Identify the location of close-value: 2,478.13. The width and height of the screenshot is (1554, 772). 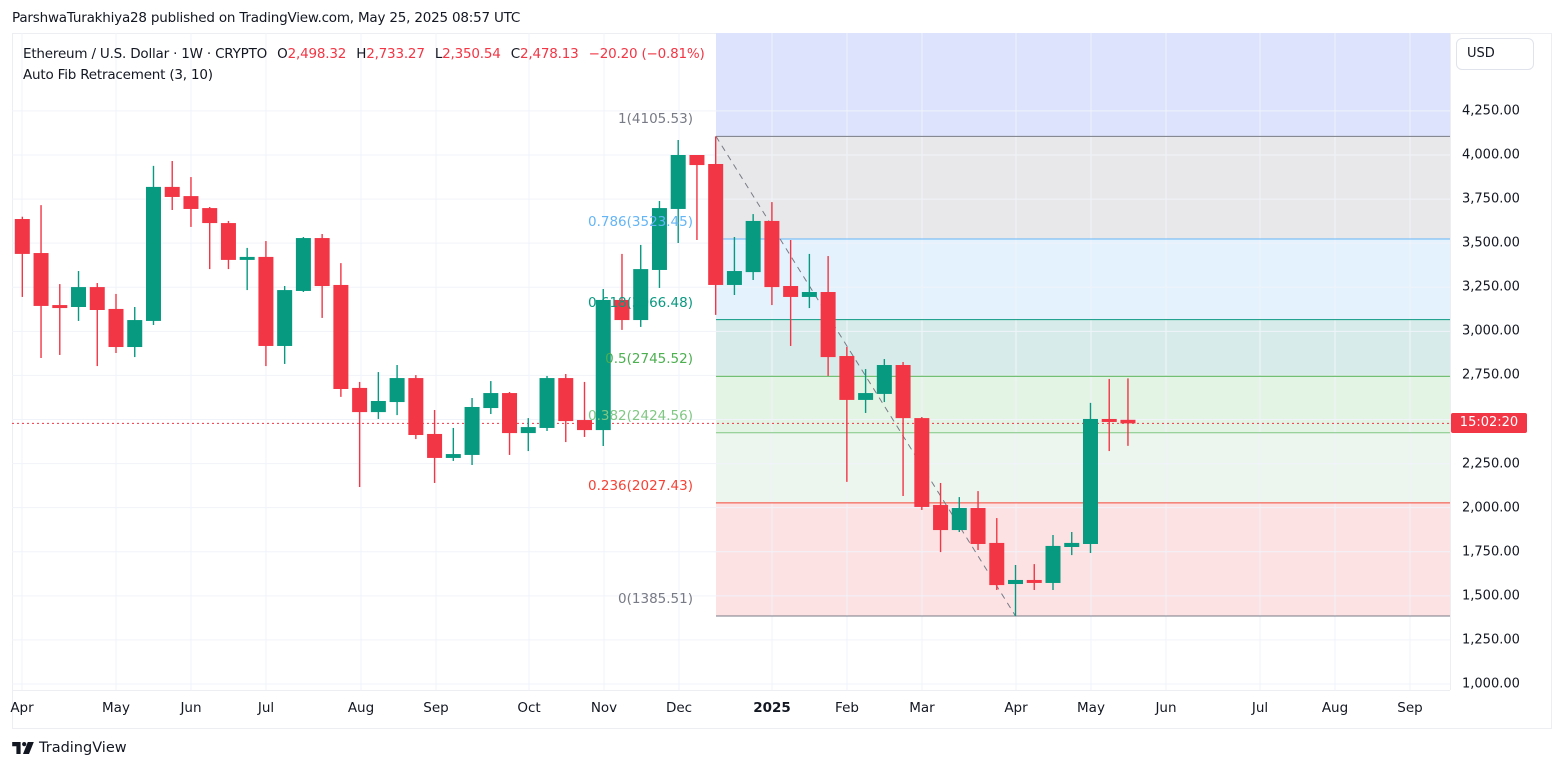
(549, 54).